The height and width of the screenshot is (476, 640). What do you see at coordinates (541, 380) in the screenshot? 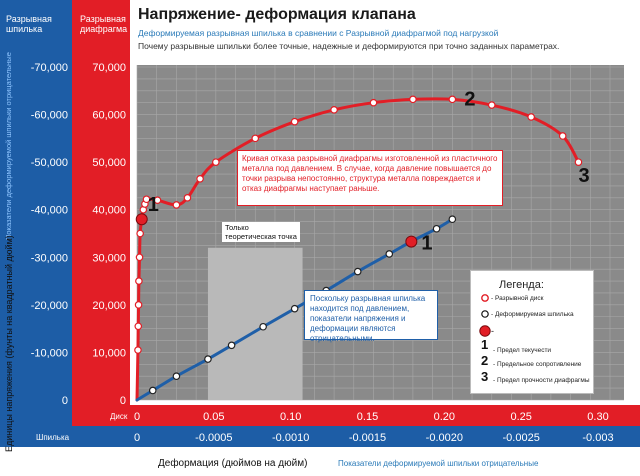
I see `legend-burst: - Предел прочности диафрагмы` at bounding box center [541, 380].